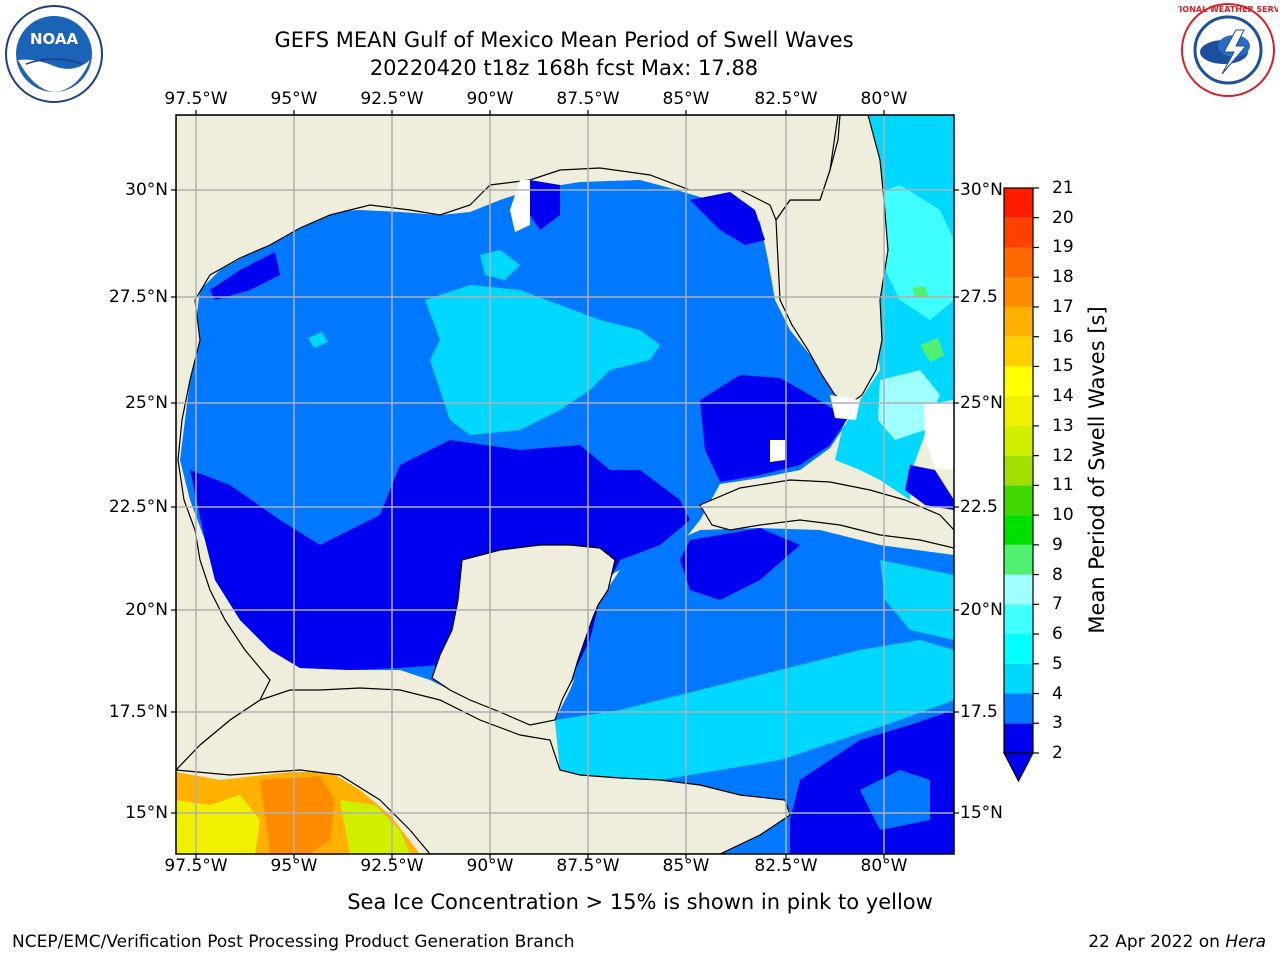 Image resolution: width=1280 pixels, height=960 pixels. I want to click on lon-label-bottom: 90°W, so click(490, 866).